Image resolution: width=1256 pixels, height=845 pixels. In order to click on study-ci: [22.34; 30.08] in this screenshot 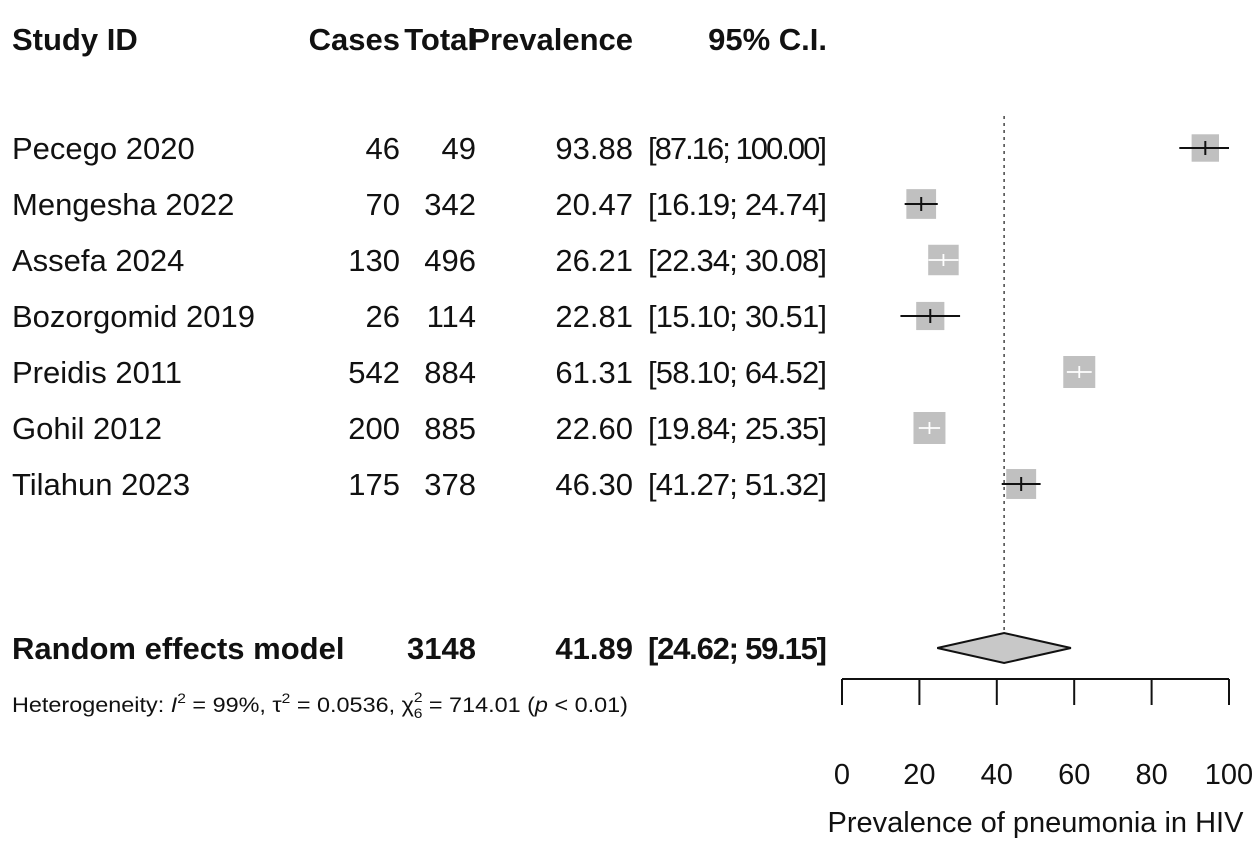, I will do `click(737, 260)`.